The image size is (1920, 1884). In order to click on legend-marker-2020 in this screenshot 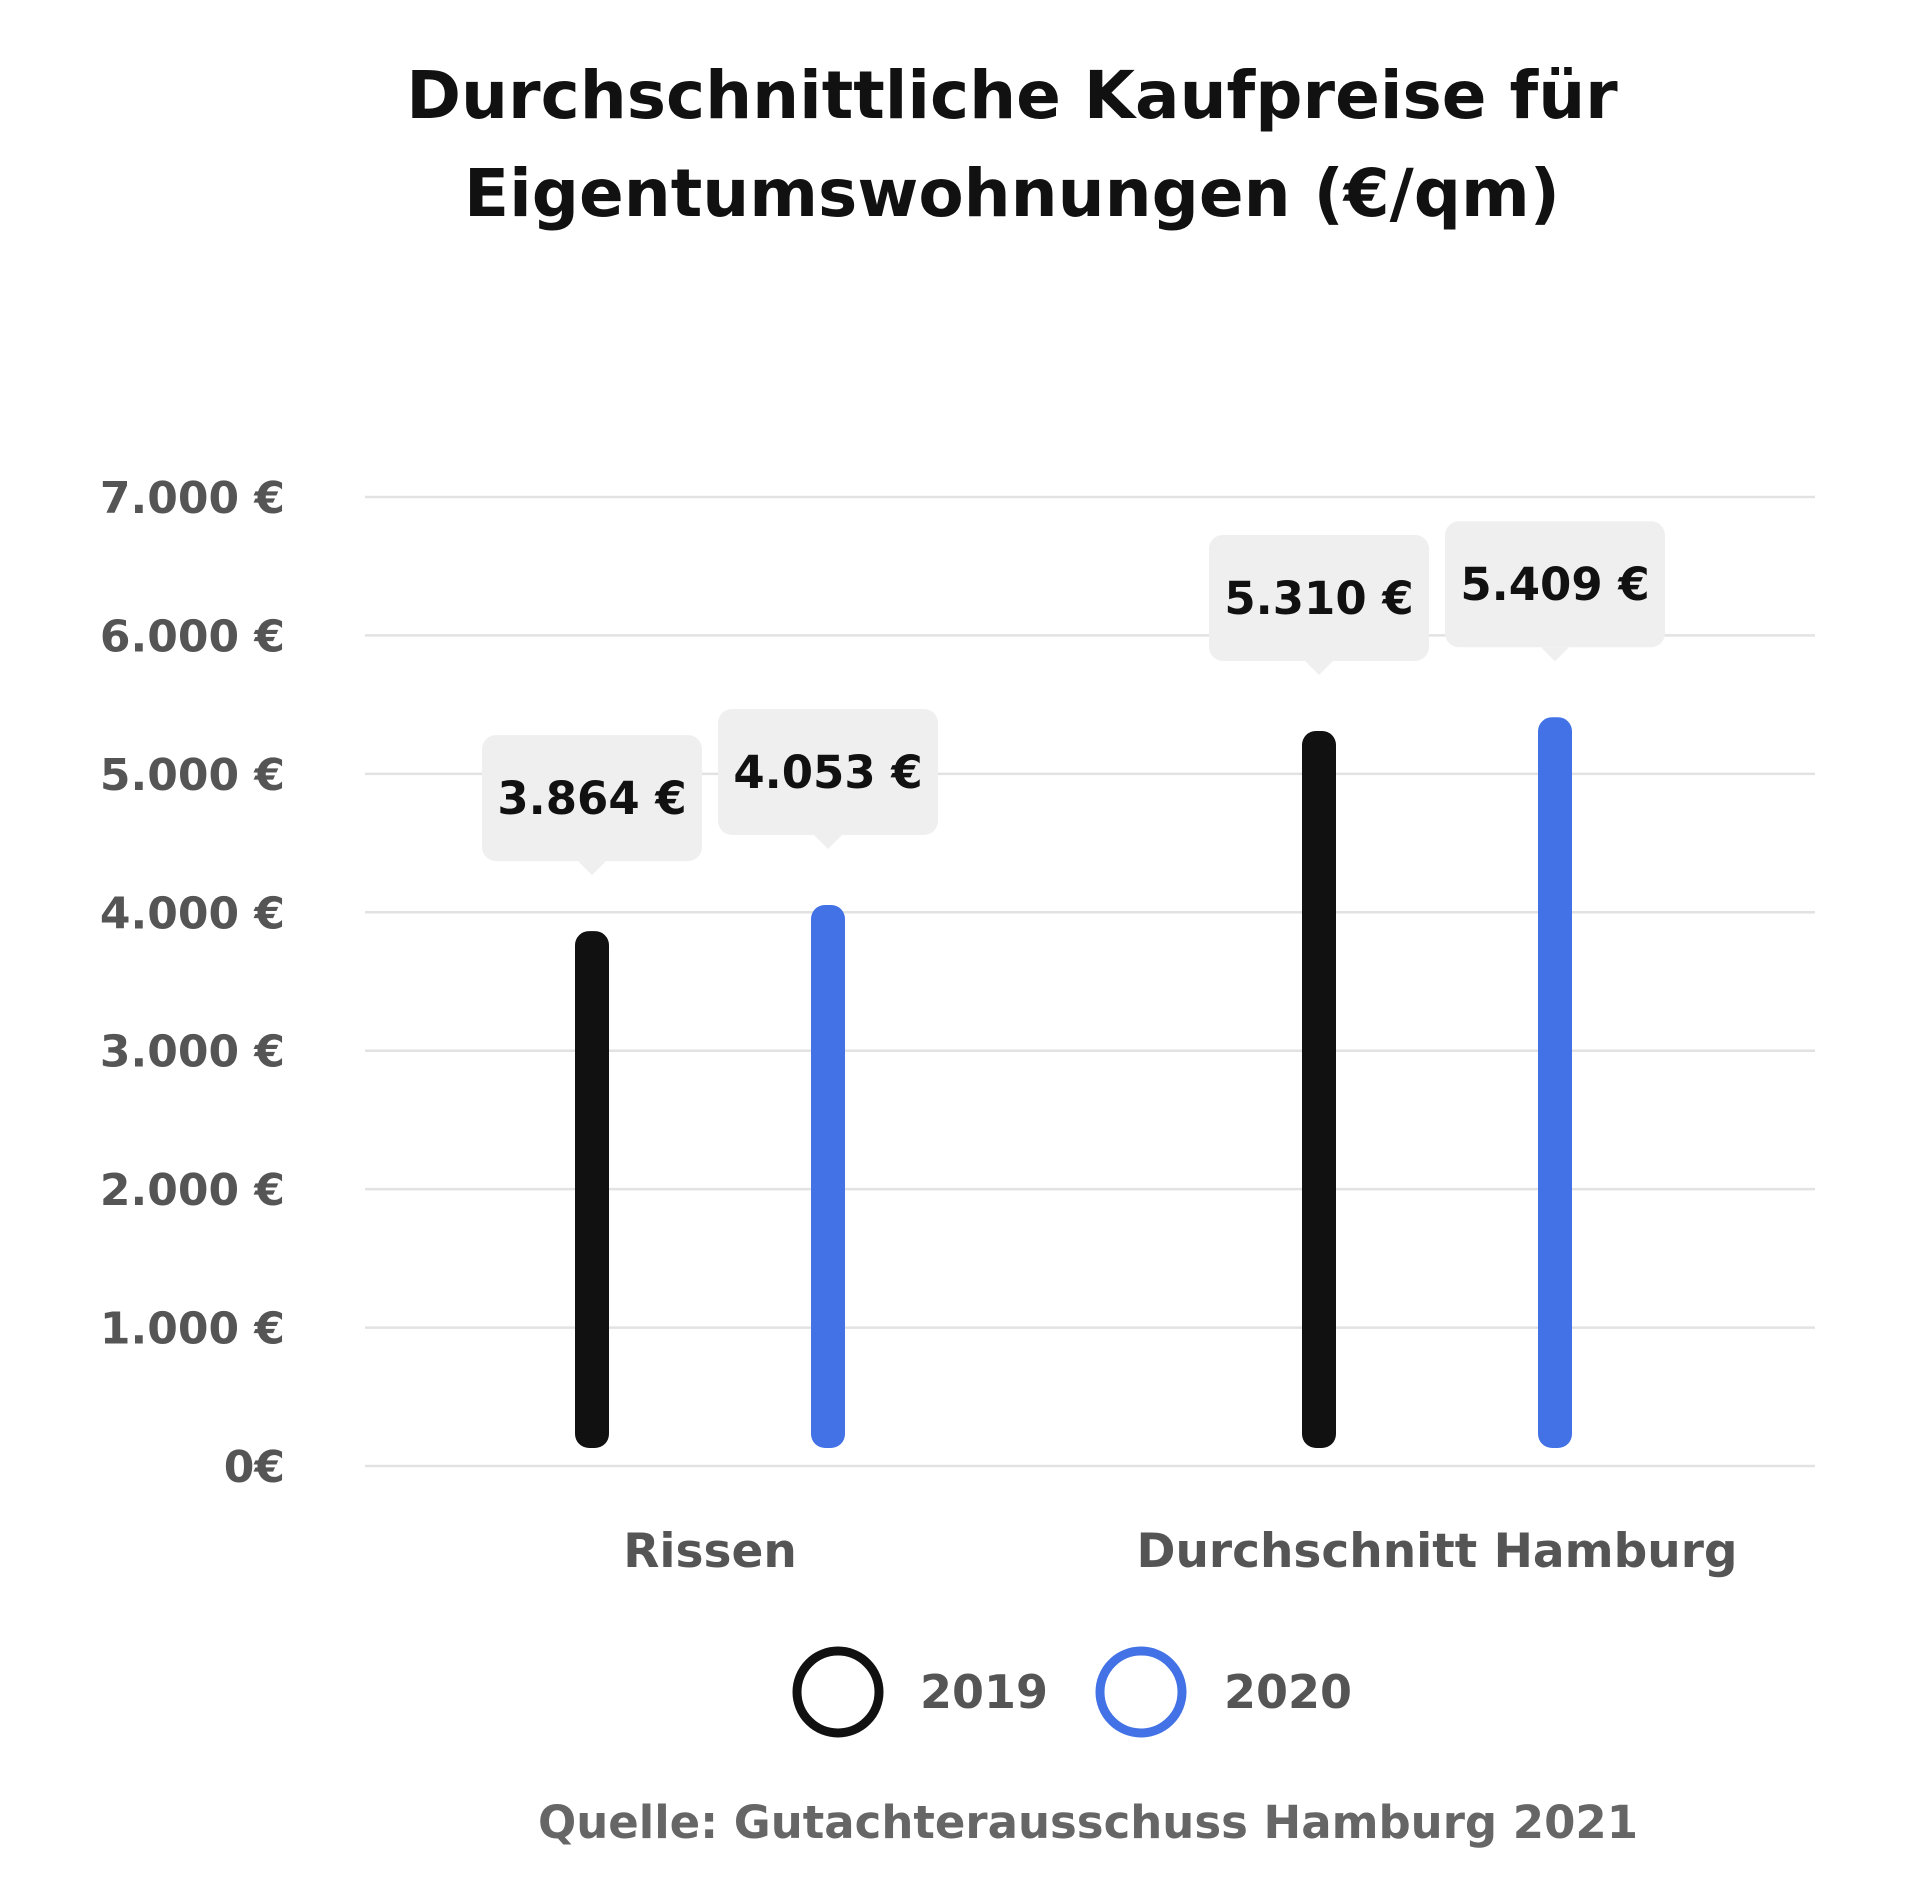, I will do `click(1141, 1692)`.